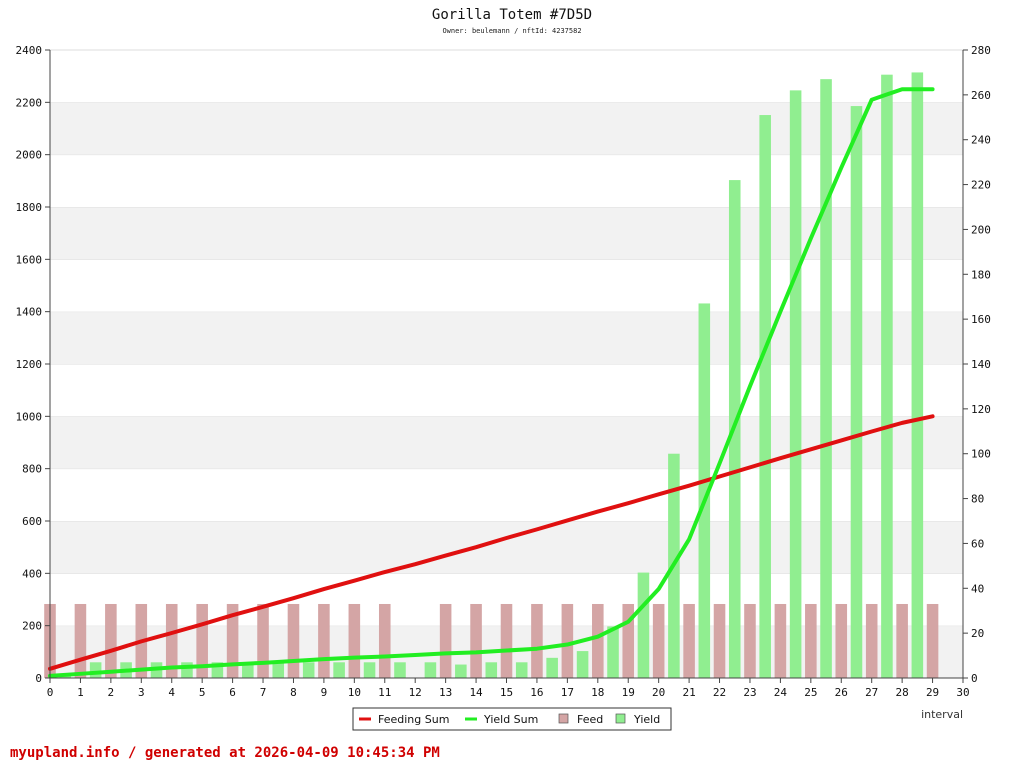 This screenshot has height=768, width=1024. I want to click on x-tick-label: 18, so click(597, 692).